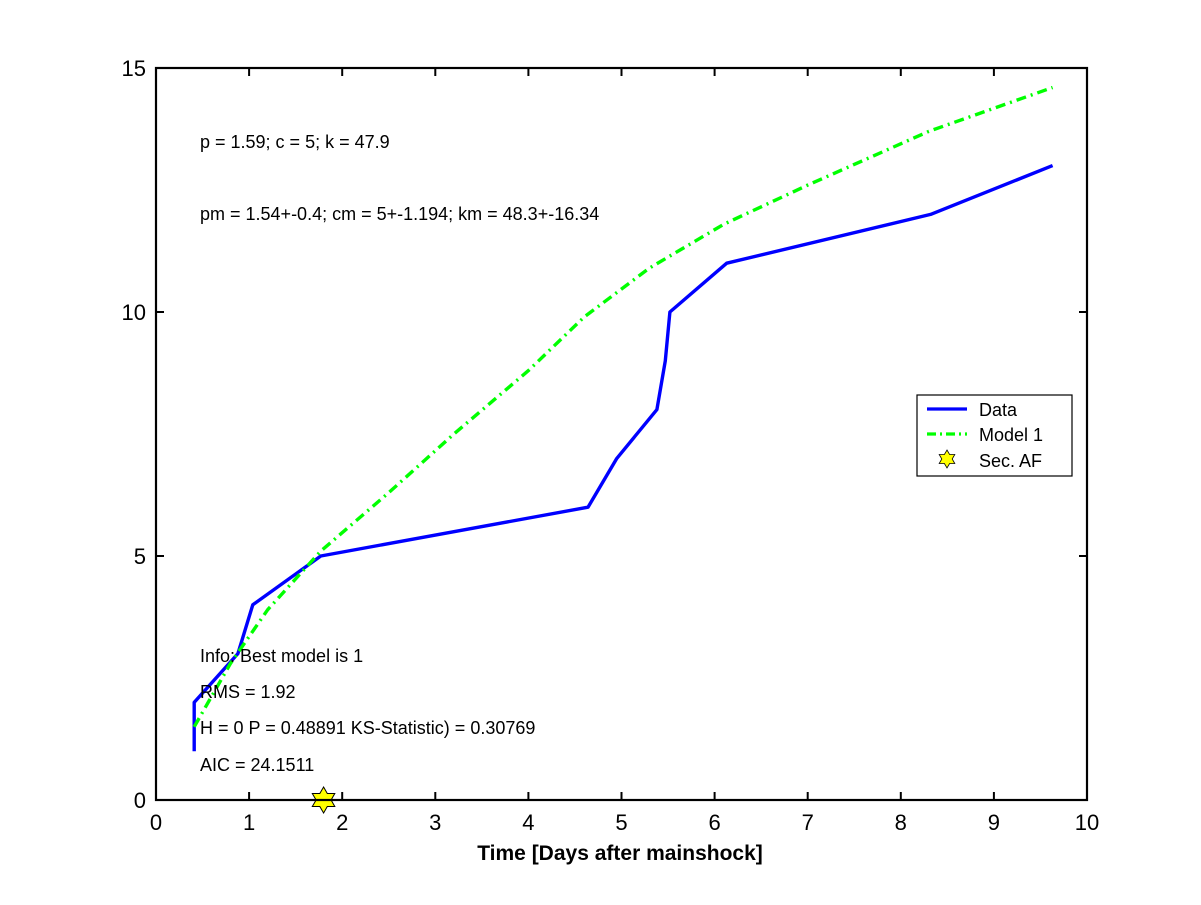 Image resolution: width=1201 pixels, height=905 pixels. What do you see at coordinates (140, 556) in the screenshot?
I see `y-tick-label: 5` at bounding box center [140, 556].